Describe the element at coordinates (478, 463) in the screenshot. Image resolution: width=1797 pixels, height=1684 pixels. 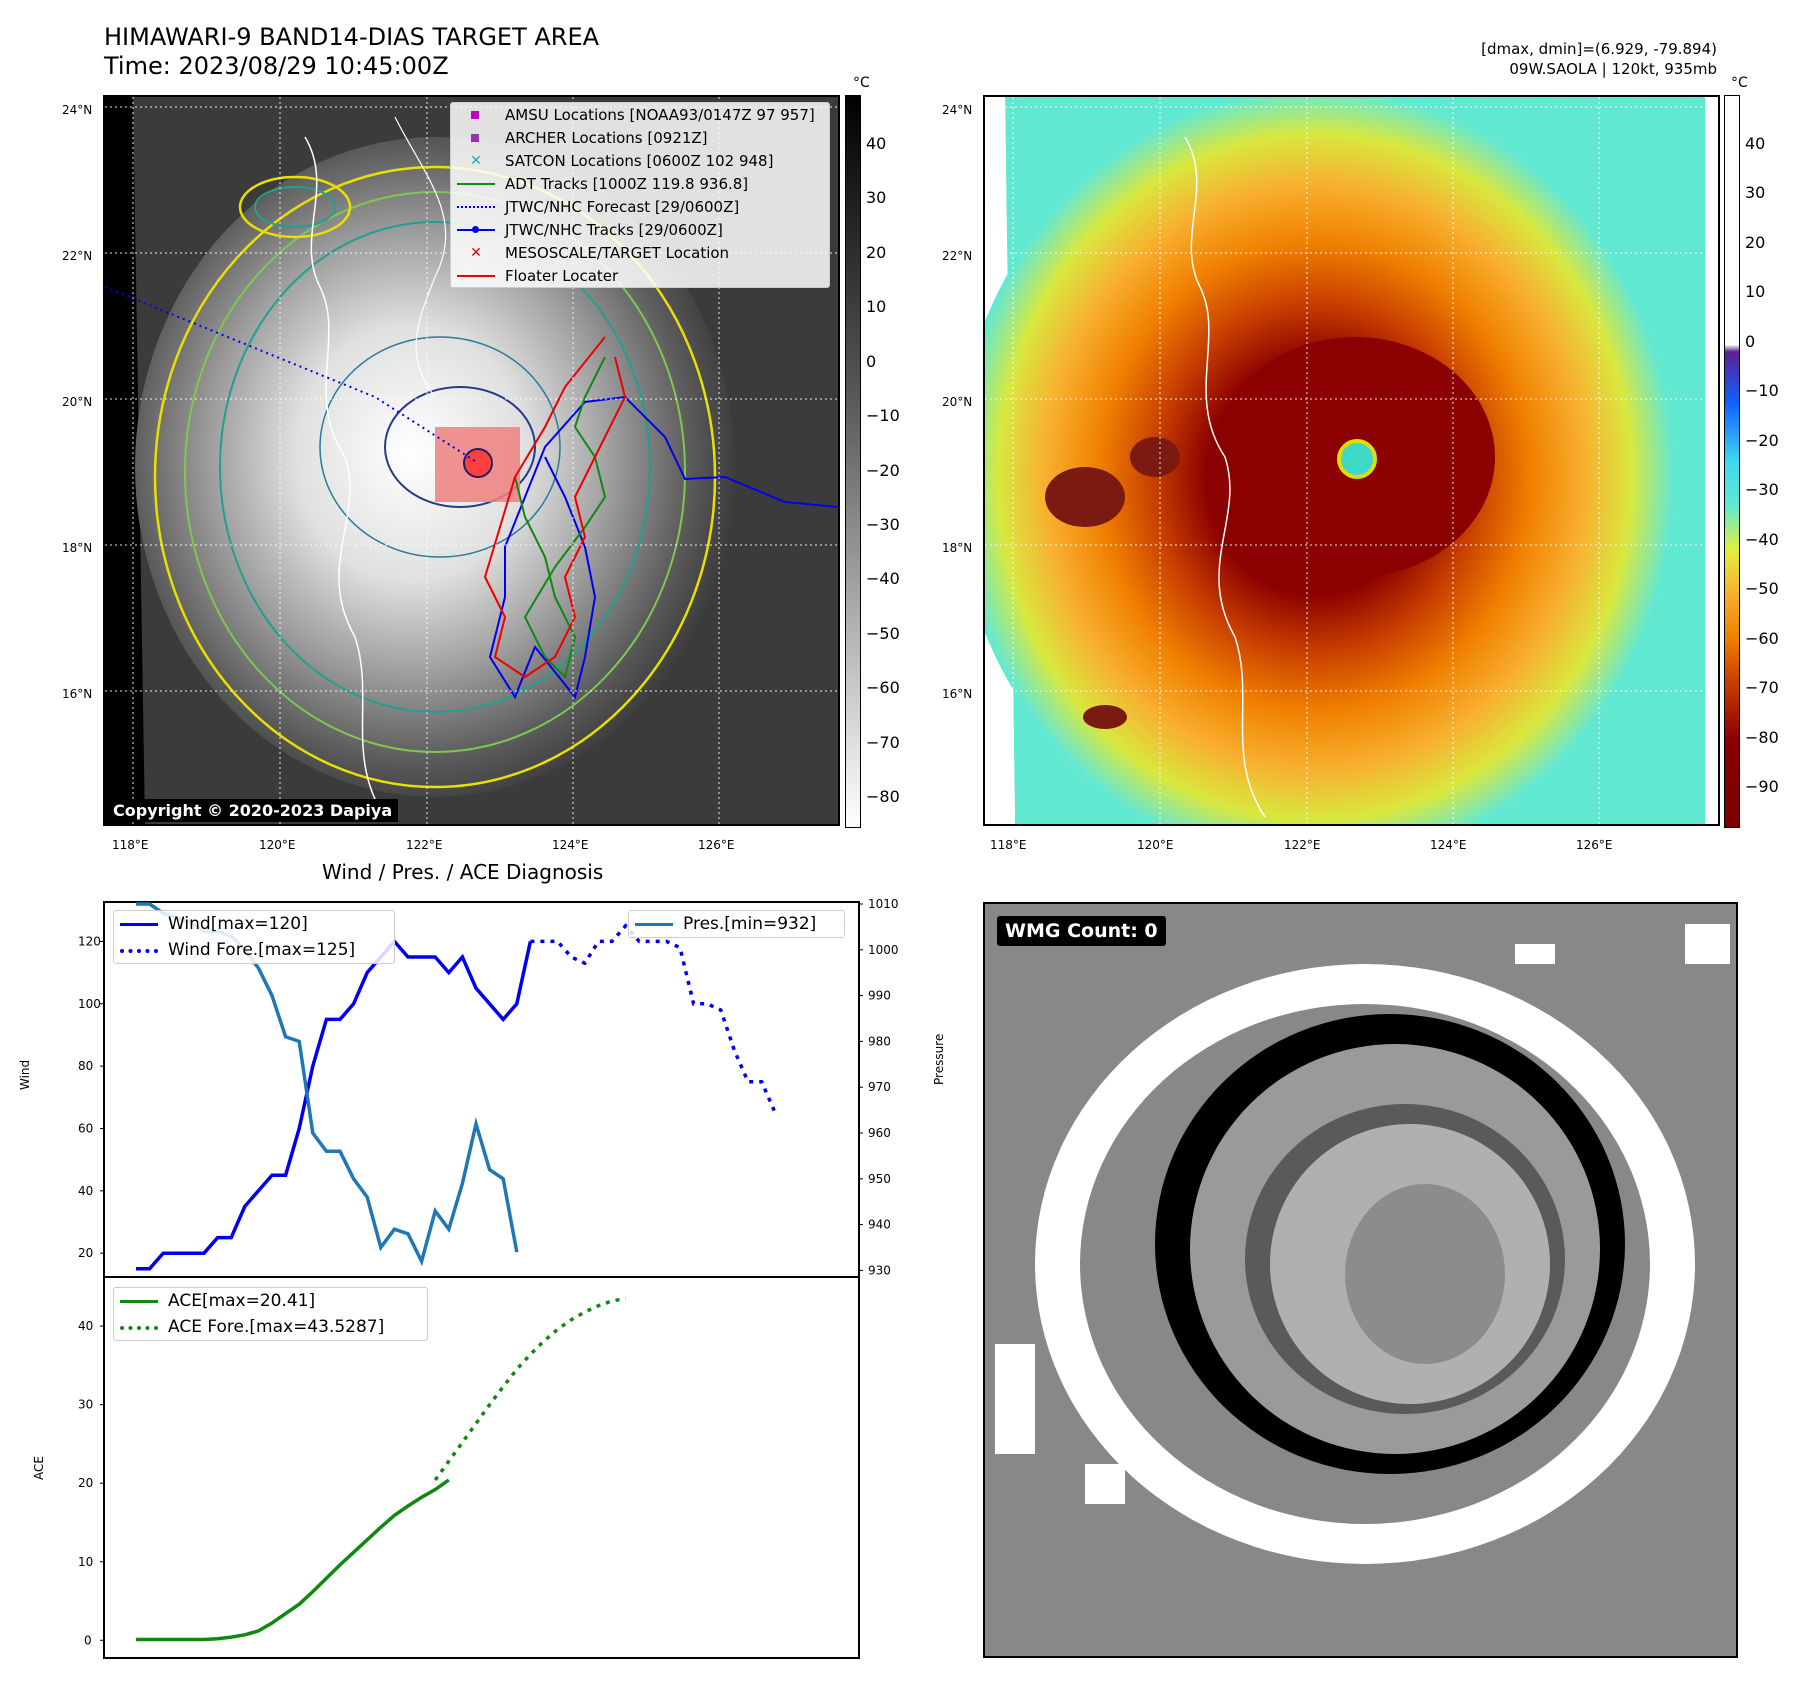
I see `eye-marker` at that location.